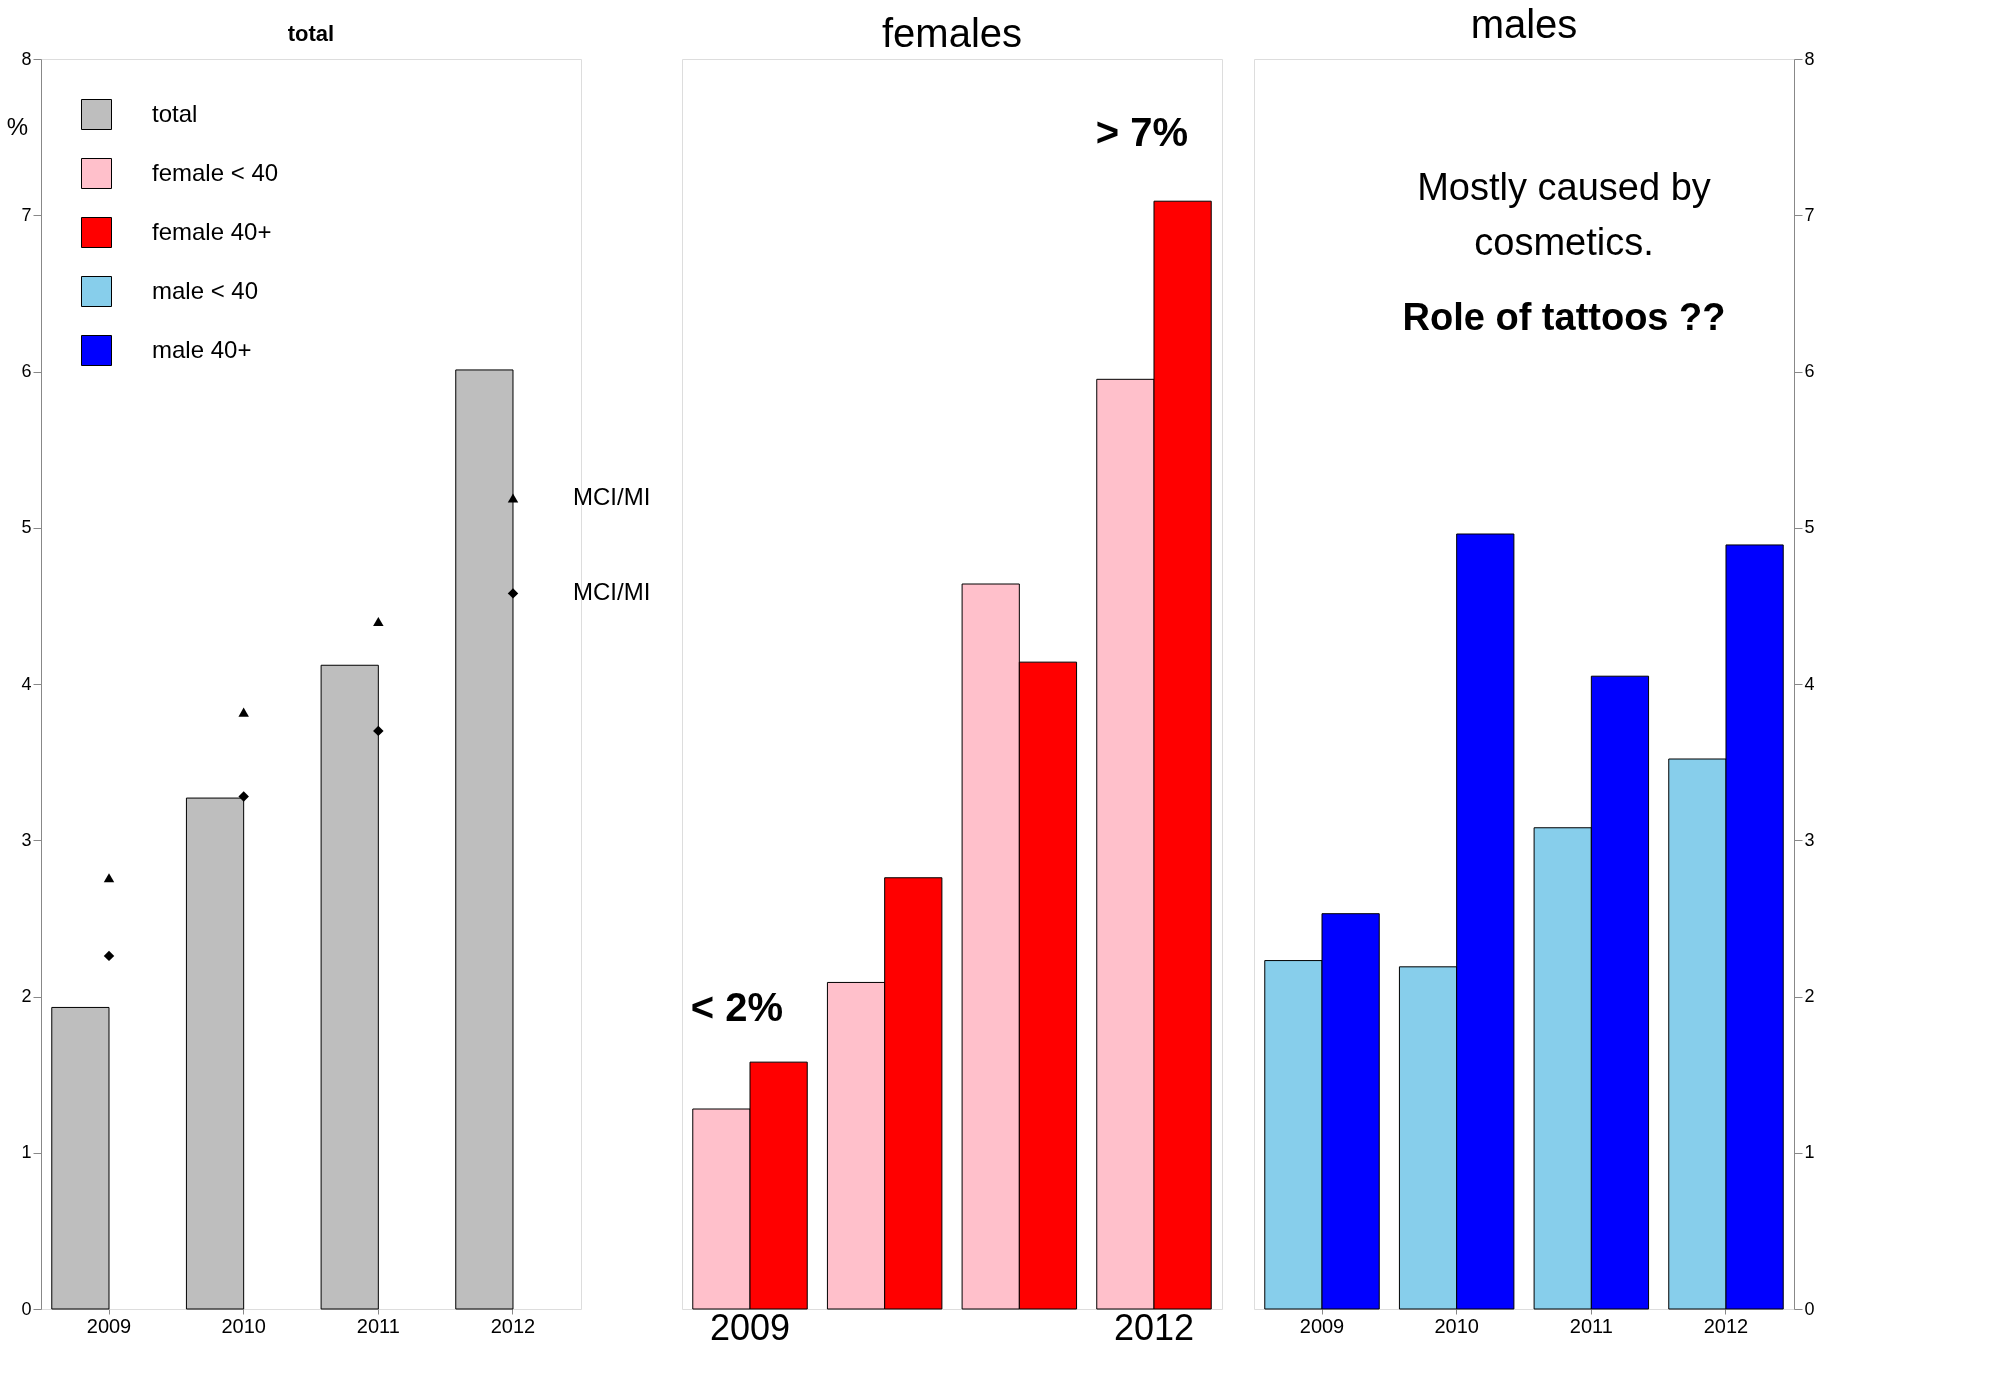  What do you see at coordinates (17, 126) in the screenshot?
I see `y-axis-title: %` at bounding box center [17, 126].